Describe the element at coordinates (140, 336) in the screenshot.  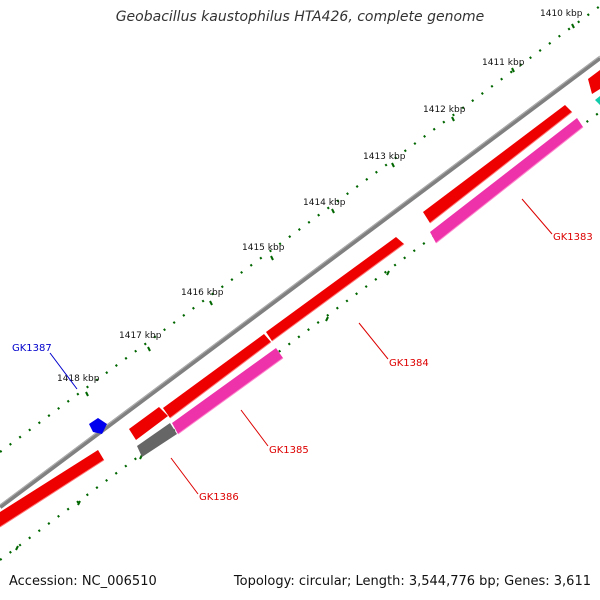
I see `ruler-label: 1417 kbp` at that location.